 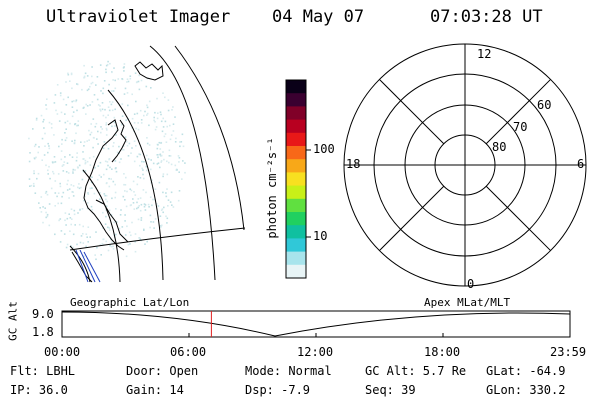 What do you see at coordinates (526, 371) in the screenshot?
I see `status-glat: GLat: -64.9` at bounding box center [526, 371].